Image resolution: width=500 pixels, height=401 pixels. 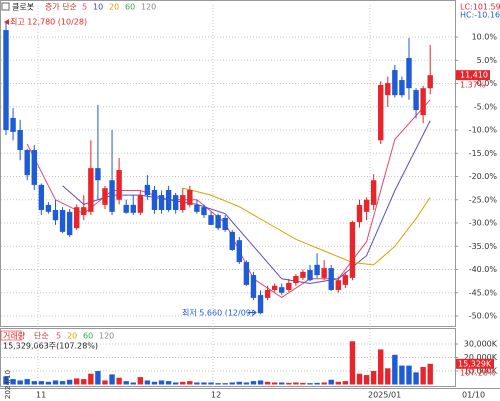 I want to click on volume-ma-legend: 5, so click(x=58, y=336).